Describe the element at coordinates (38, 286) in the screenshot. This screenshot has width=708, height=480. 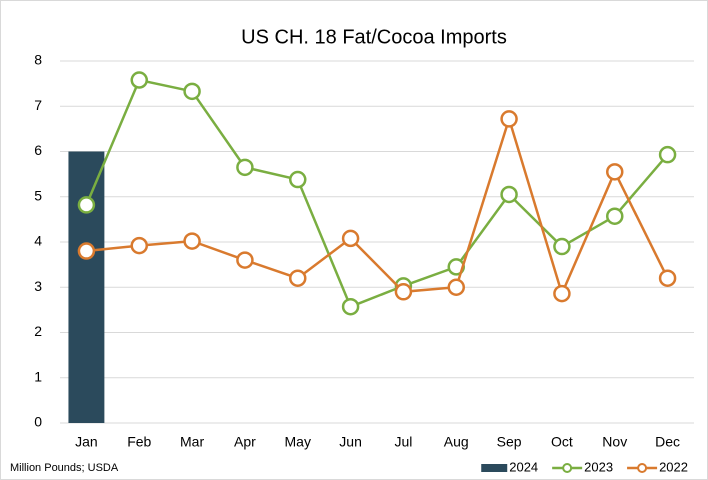
I see `y-tick-label: 3` at that location.